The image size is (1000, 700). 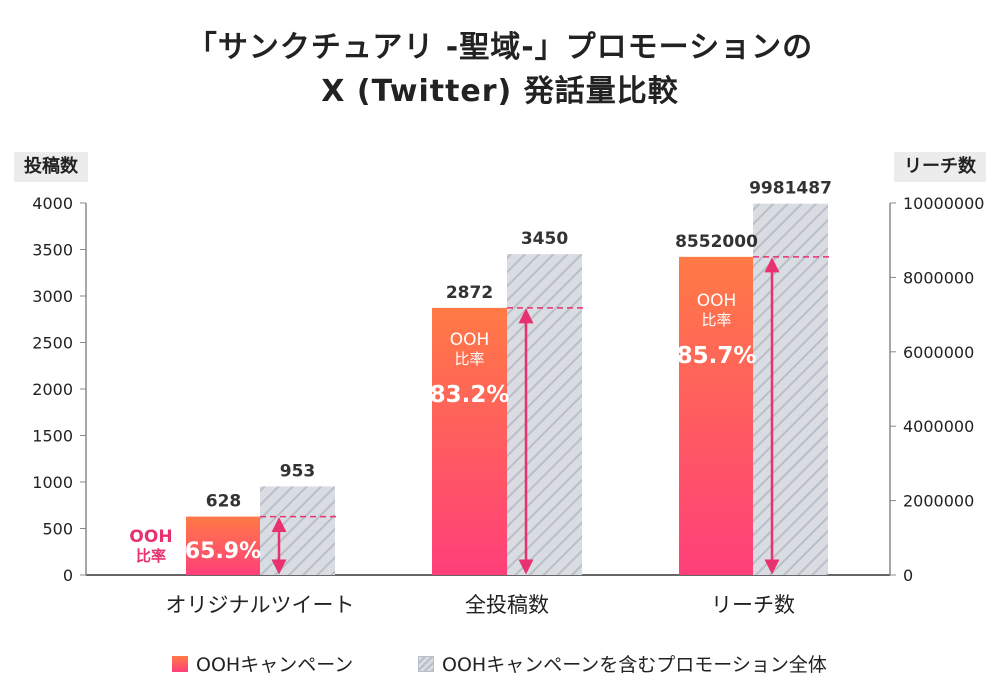 What do you see at coordinates (52, 203) in the screenshot?
I see `left-tick-label: 4000` at bounding box center [52, 203].